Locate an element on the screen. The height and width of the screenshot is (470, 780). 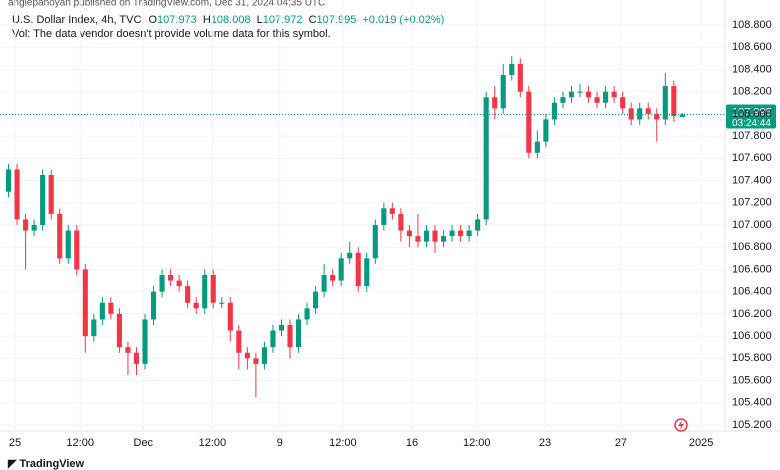
y-tick-label: 105.800 is located at coordinates (752, 358).